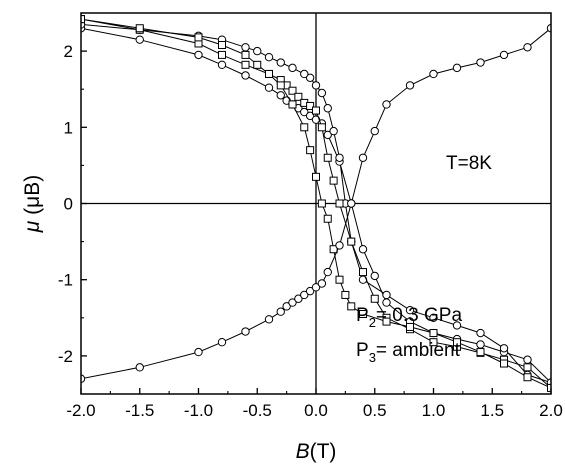 The width and height of the screenshot is (565, 466). Describe the element at coordinates (372, 357) in the screenshot. I see `p3-subscript: 3` at that location.